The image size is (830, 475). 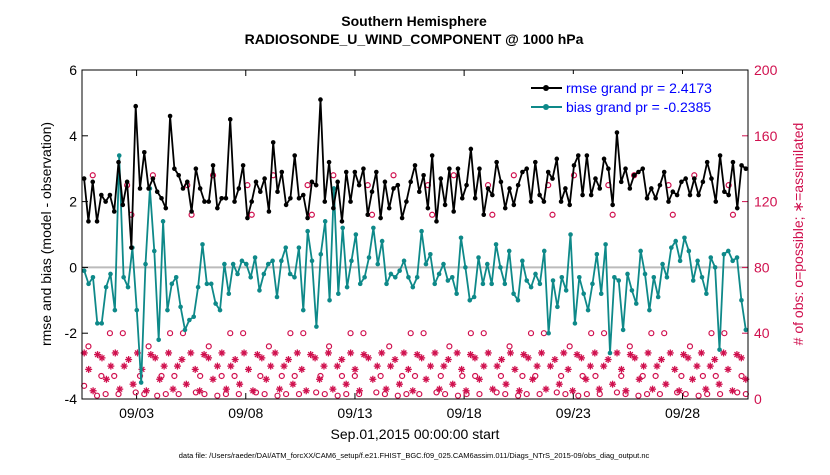 What do you see at coordinates (73, 70) in the screenshot?
I see `y-tick-label: 6` at bounding box center [73, 70].